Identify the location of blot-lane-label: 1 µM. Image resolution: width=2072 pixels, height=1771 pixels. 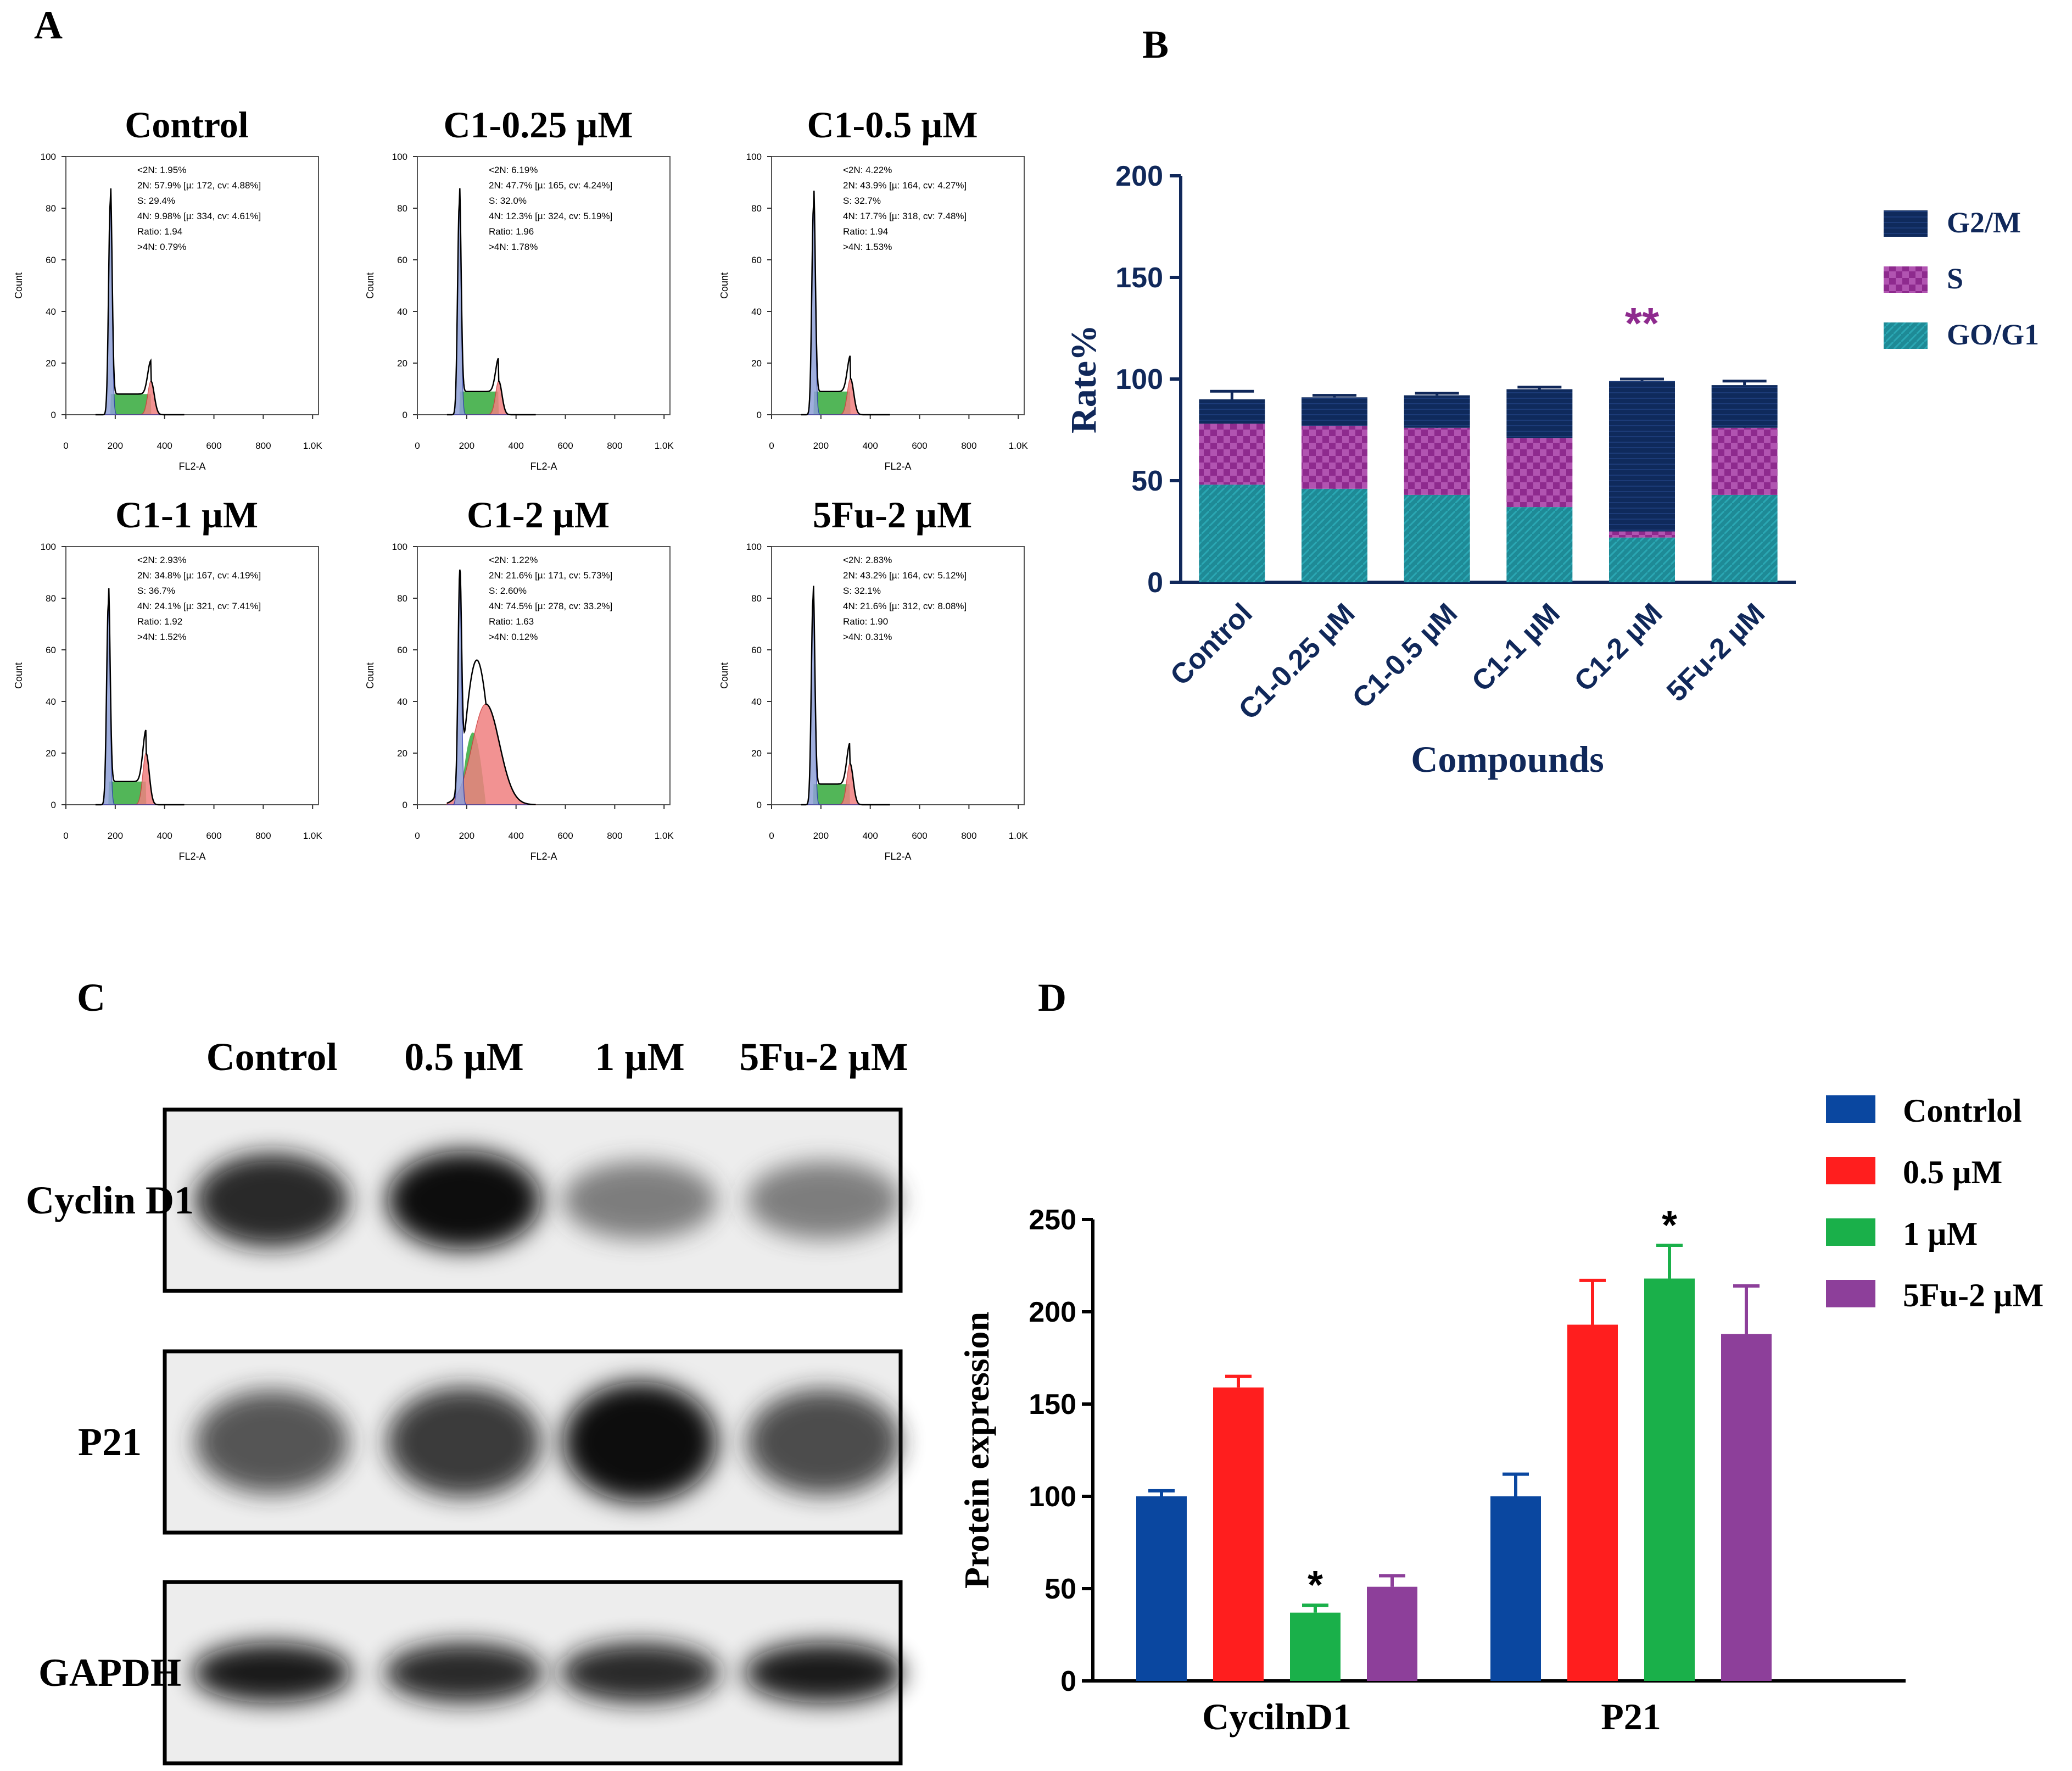
(640, 1057).